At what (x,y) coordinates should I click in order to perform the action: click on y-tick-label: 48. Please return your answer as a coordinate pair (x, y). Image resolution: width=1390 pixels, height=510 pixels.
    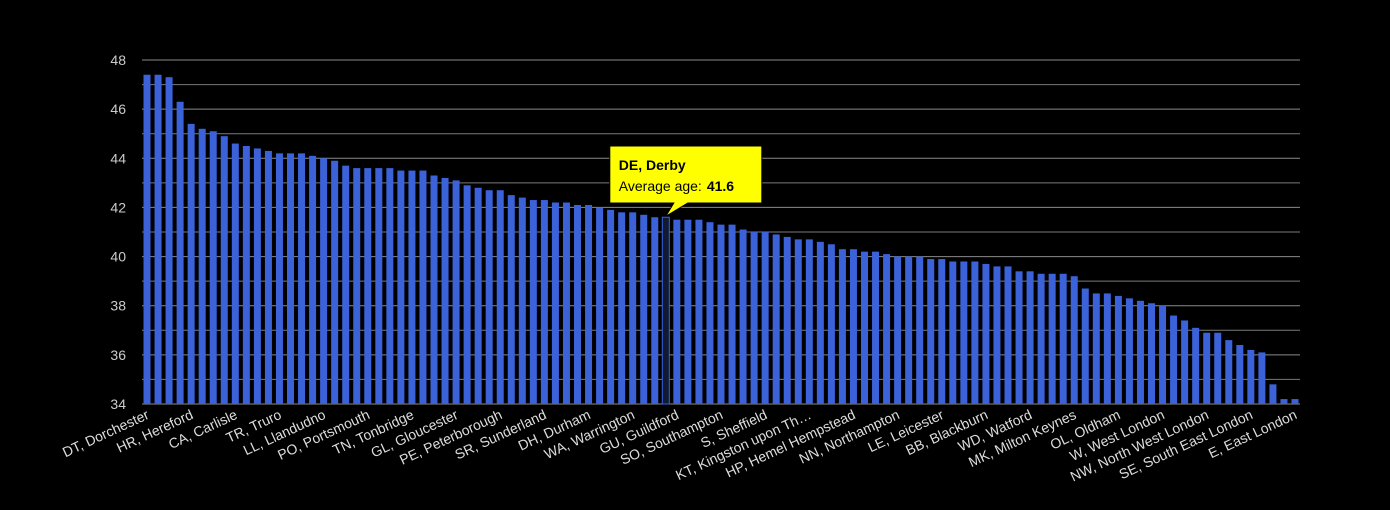
    Looking at the image, I should click on (118, 60).